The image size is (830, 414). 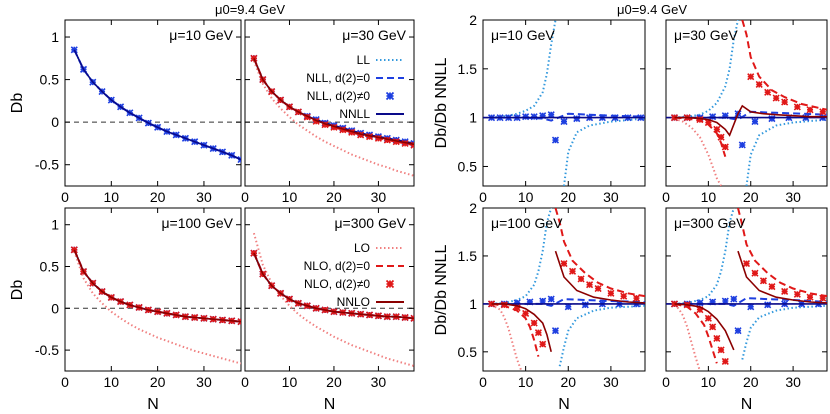 What do you see at coordinates (339, 96) in the screenshot?
I see `legend-label: NLL, d(2)≠0` at bounding box center [339, 96].